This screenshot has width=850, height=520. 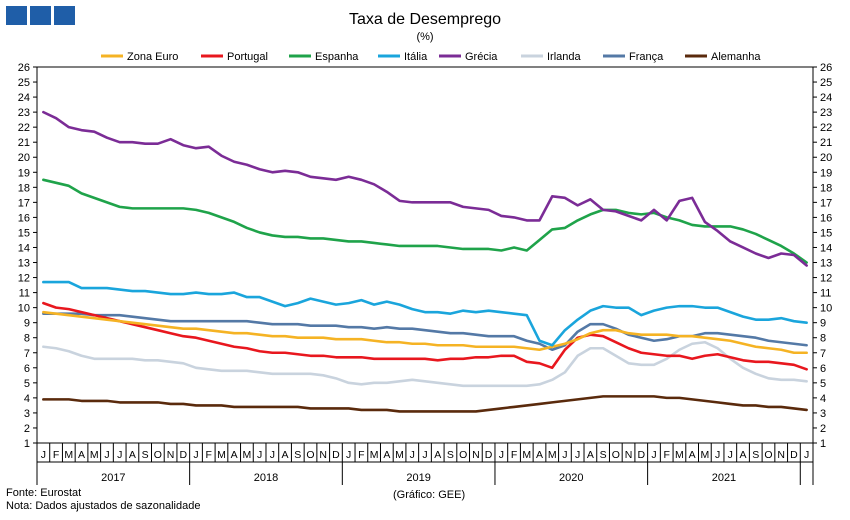 What do you see at coordinates (24, 218) in the screenshot?
I see `y-tick-label-left: 16` at bounding box center [24, 218].